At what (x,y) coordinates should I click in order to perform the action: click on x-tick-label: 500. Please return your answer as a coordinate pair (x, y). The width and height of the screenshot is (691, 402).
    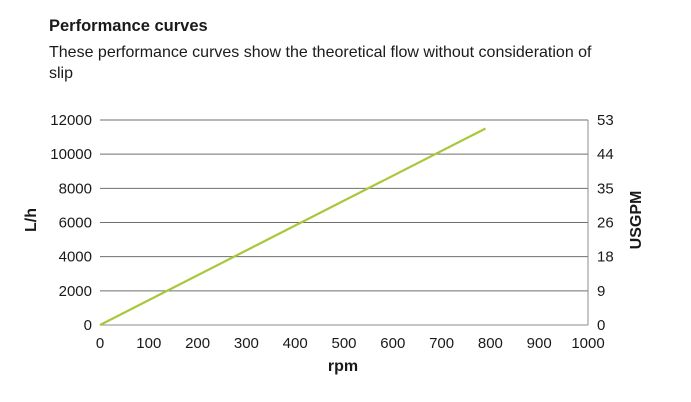
    Looking at the image, I should click on (343, 343).